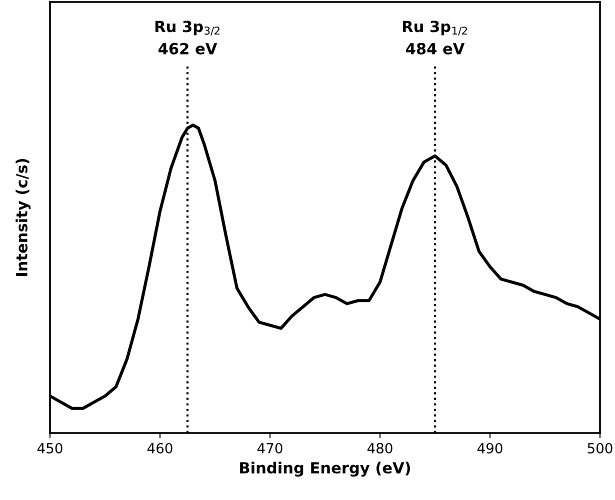 Image resolution: width=615 pixels, height=500 pixels. I want to click on x-tick-label: 460, so click(159, 448).